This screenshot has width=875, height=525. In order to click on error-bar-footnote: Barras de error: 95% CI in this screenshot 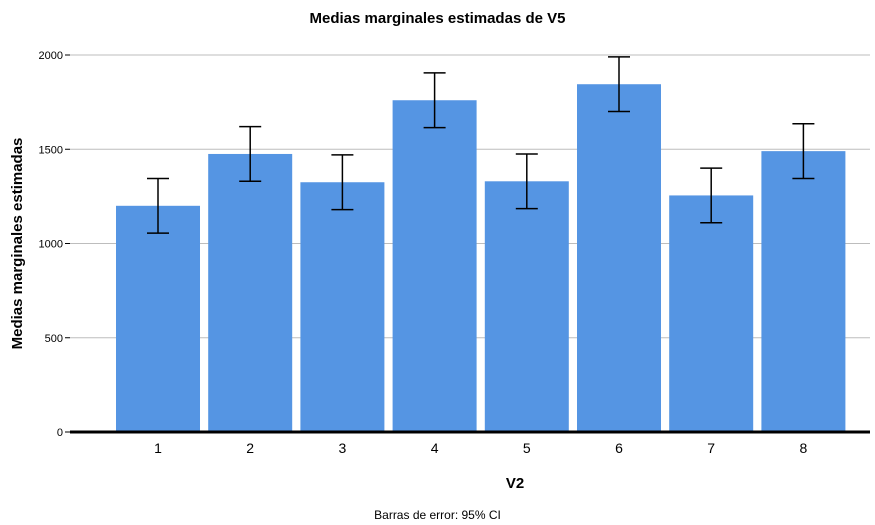, I will do `click(437, 515)`.